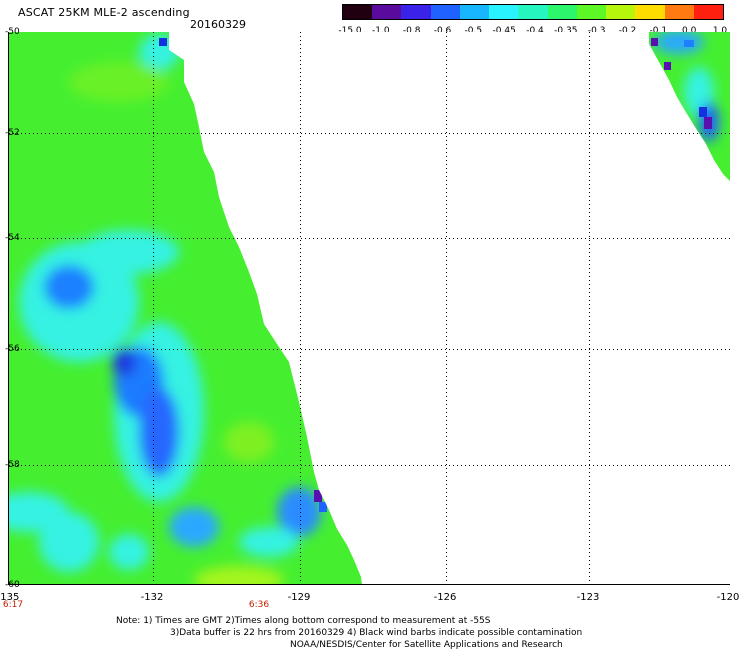 The width and height of the screenshot is (740, 650). I want to click on longitude-label: -135, so click(10, 597).